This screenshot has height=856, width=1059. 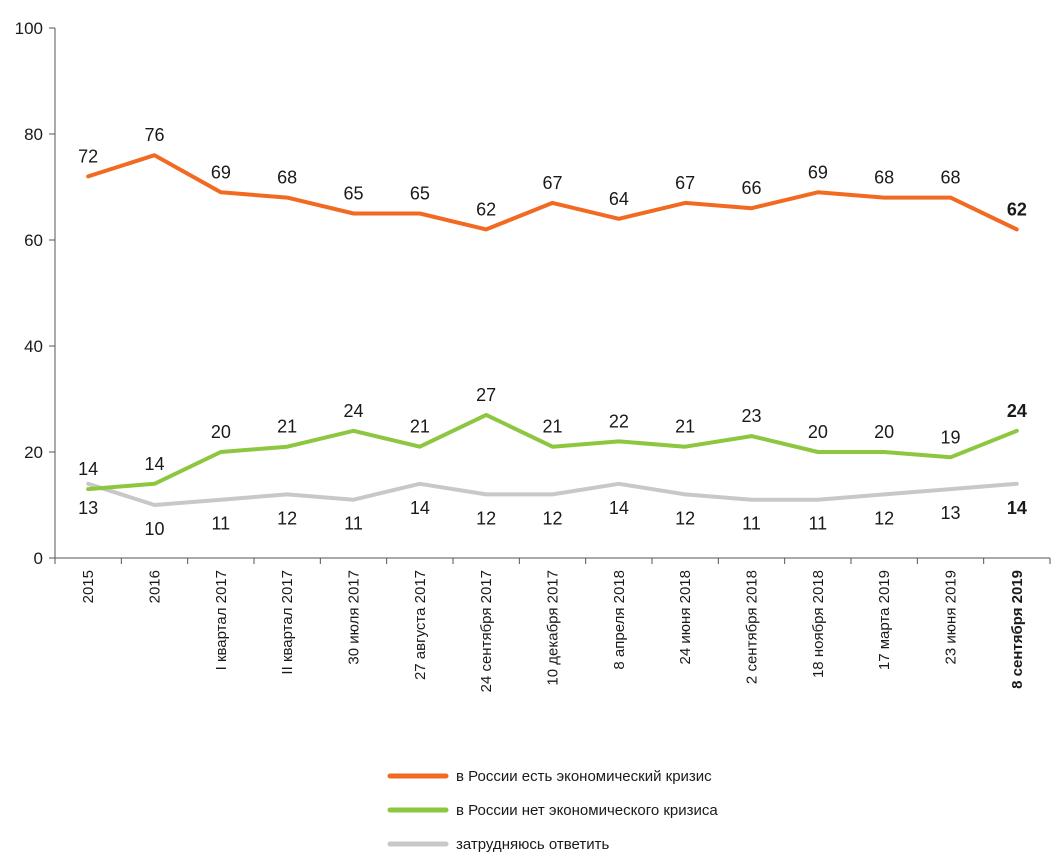 I want to click on data-label: 66, so click(x=751, y=188).